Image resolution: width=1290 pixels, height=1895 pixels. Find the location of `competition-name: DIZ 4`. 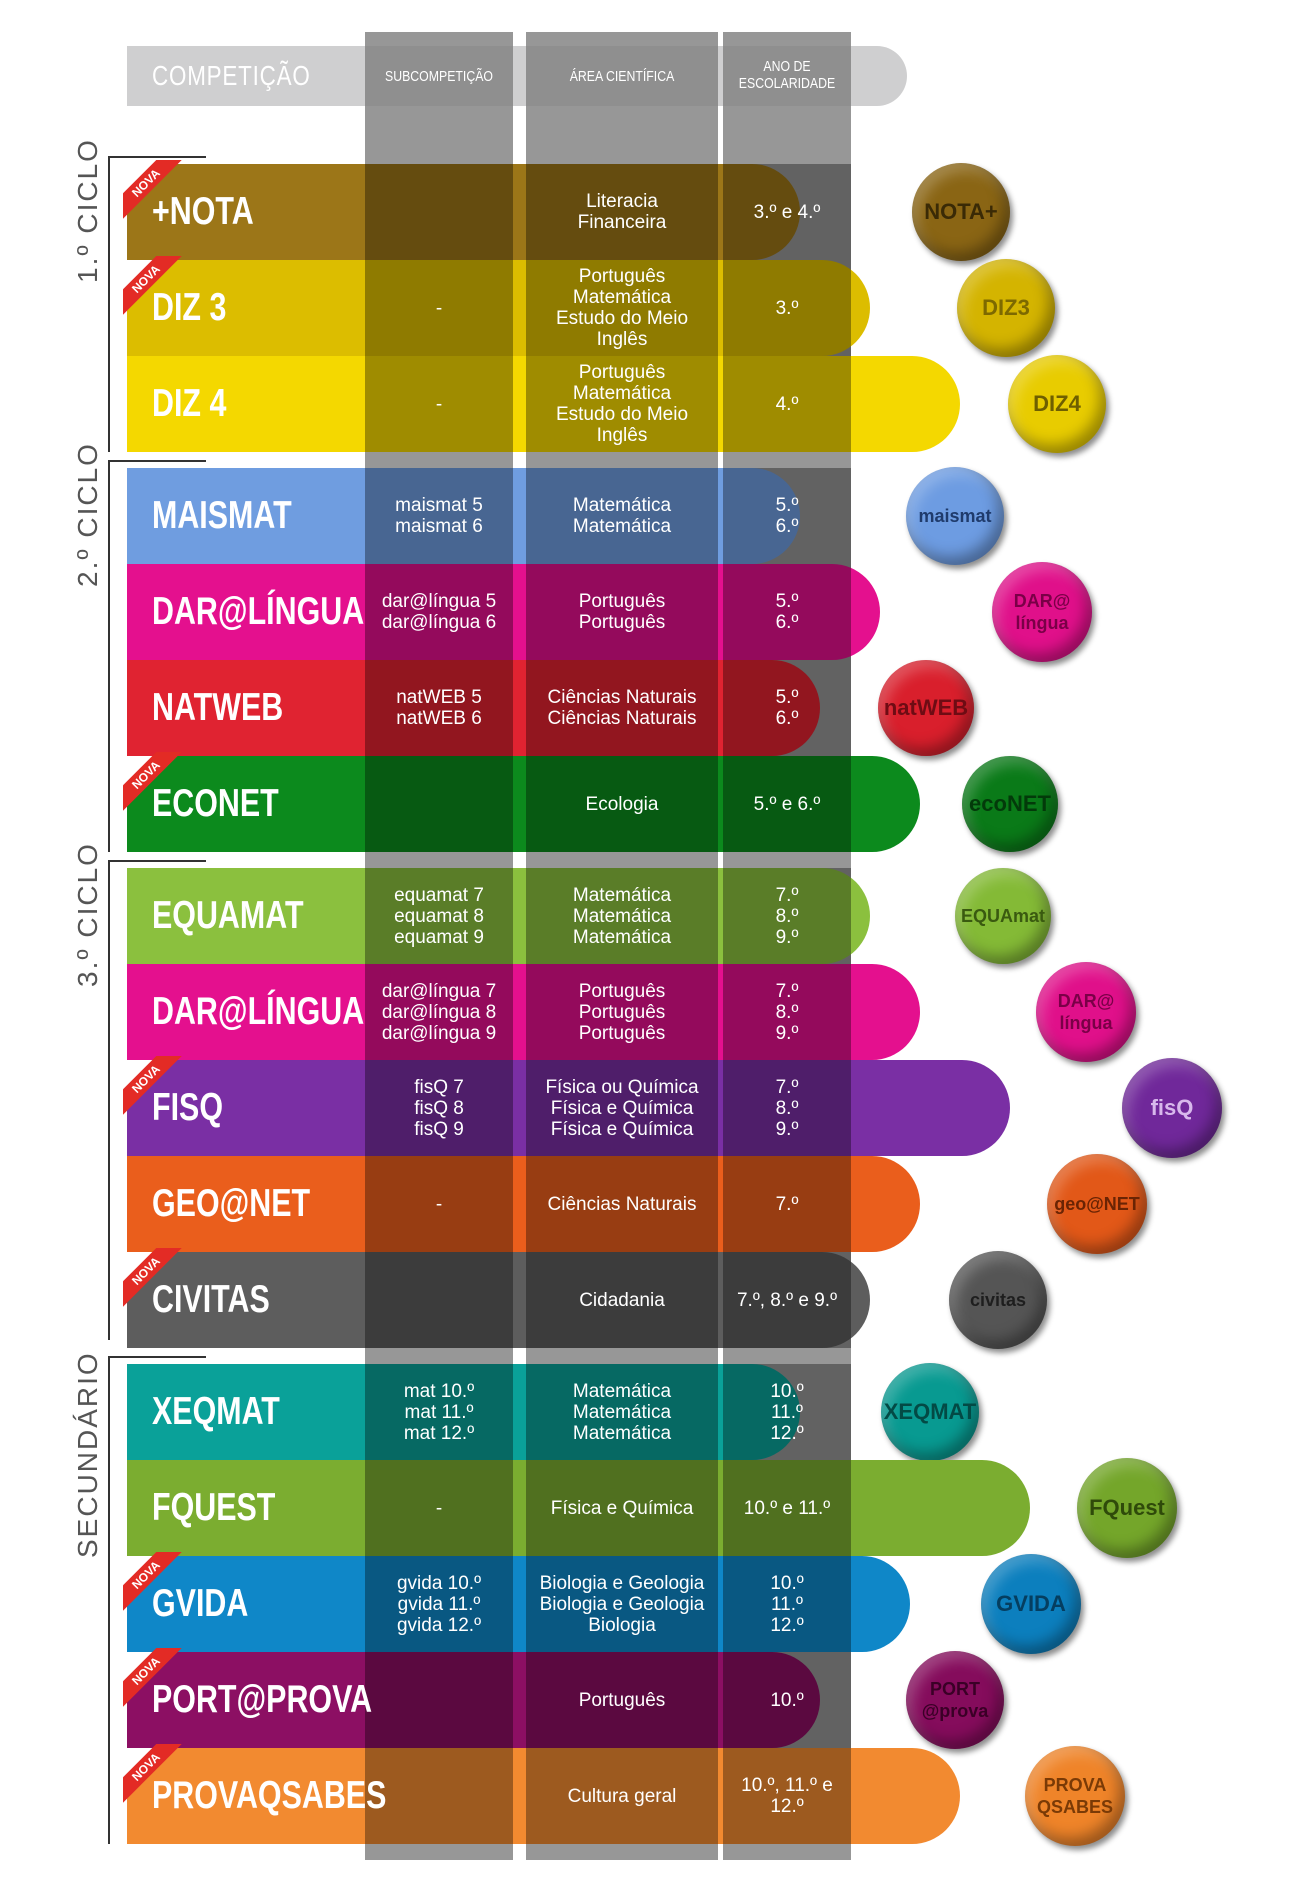

competition-name: DIZ 4 is located at coordinates (189, 403).